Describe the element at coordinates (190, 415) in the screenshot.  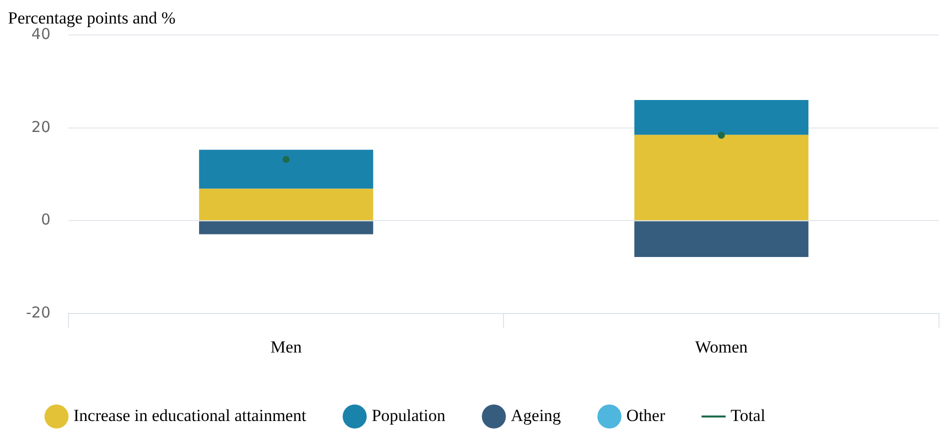
I see `legend-label: Increase in educational attainment` at that location.